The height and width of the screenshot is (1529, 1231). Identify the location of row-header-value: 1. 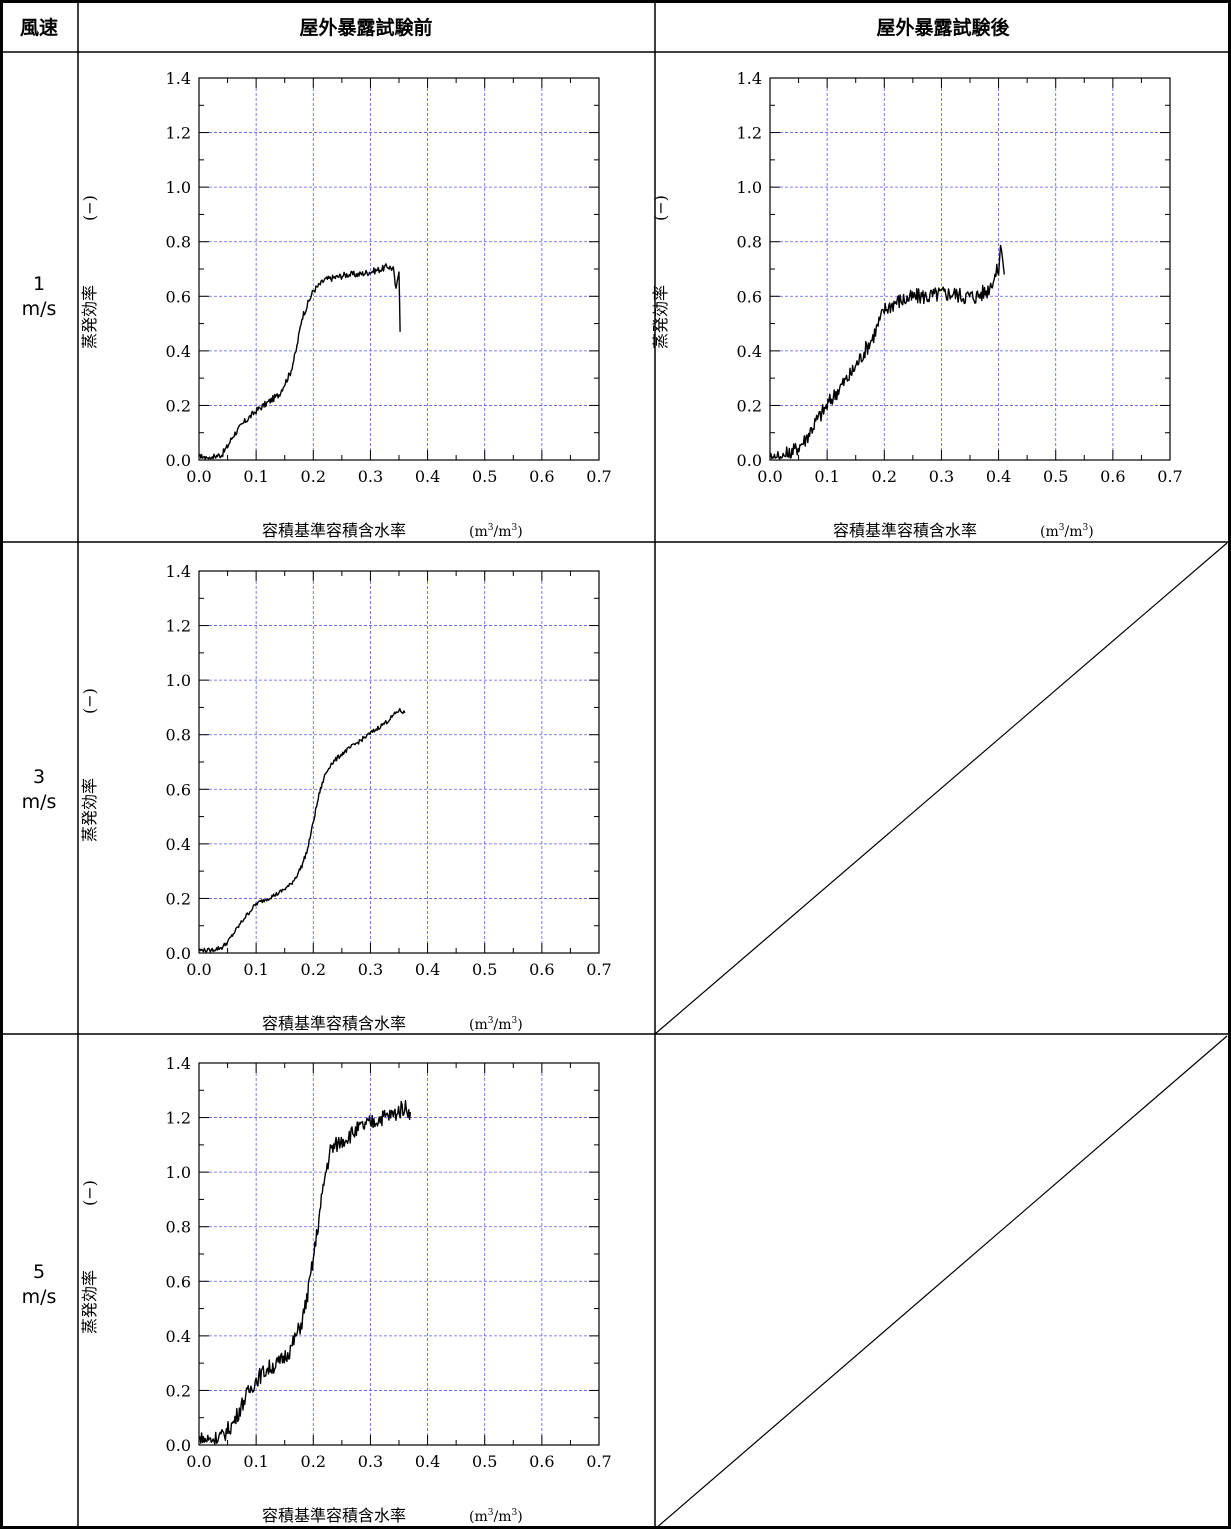
(39, 284).